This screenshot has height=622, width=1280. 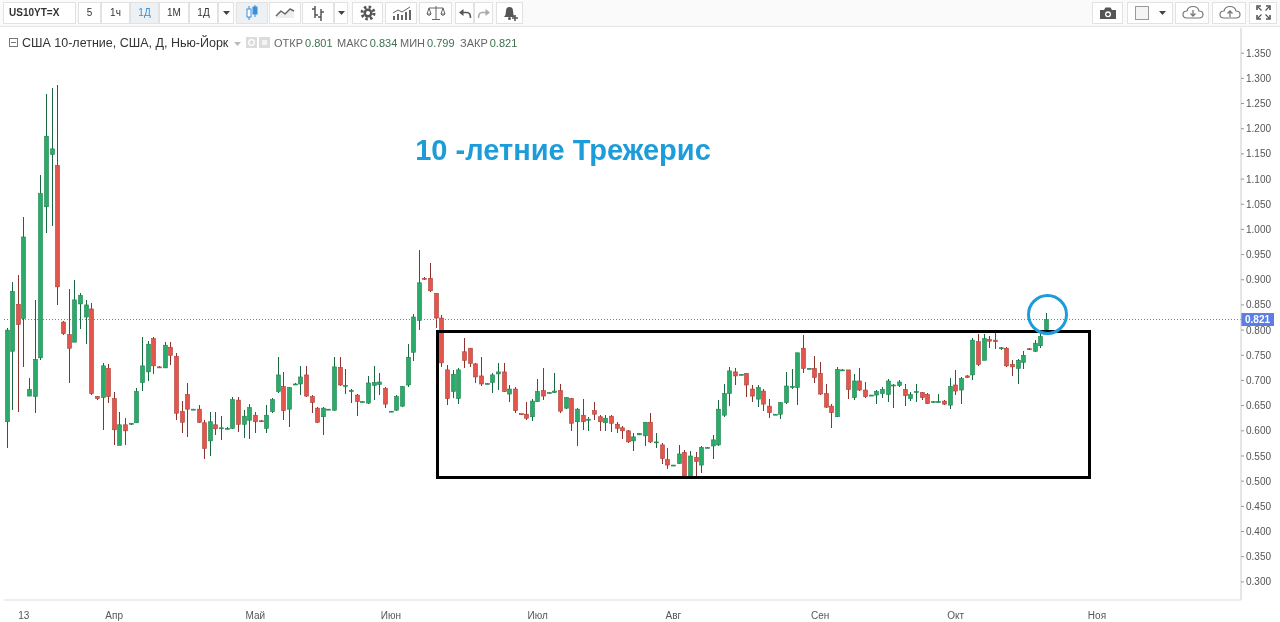 I want to click on y-tick-label: 0.450, so click(x=1259, y=506).